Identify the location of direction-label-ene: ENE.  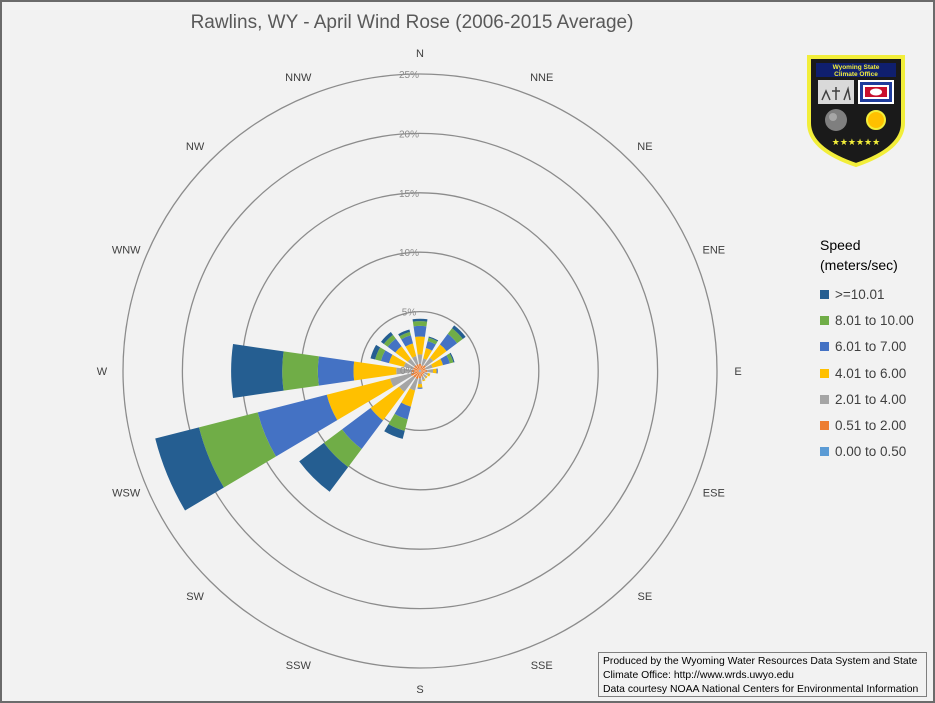
(713, 250).